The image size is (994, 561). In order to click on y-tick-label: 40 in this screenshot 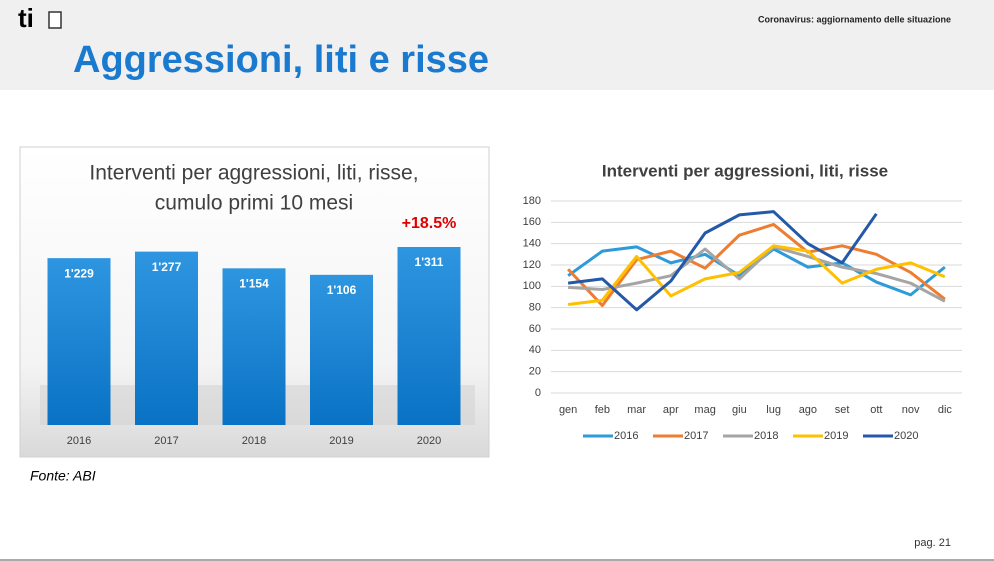, I will do `click(535, 350)`.